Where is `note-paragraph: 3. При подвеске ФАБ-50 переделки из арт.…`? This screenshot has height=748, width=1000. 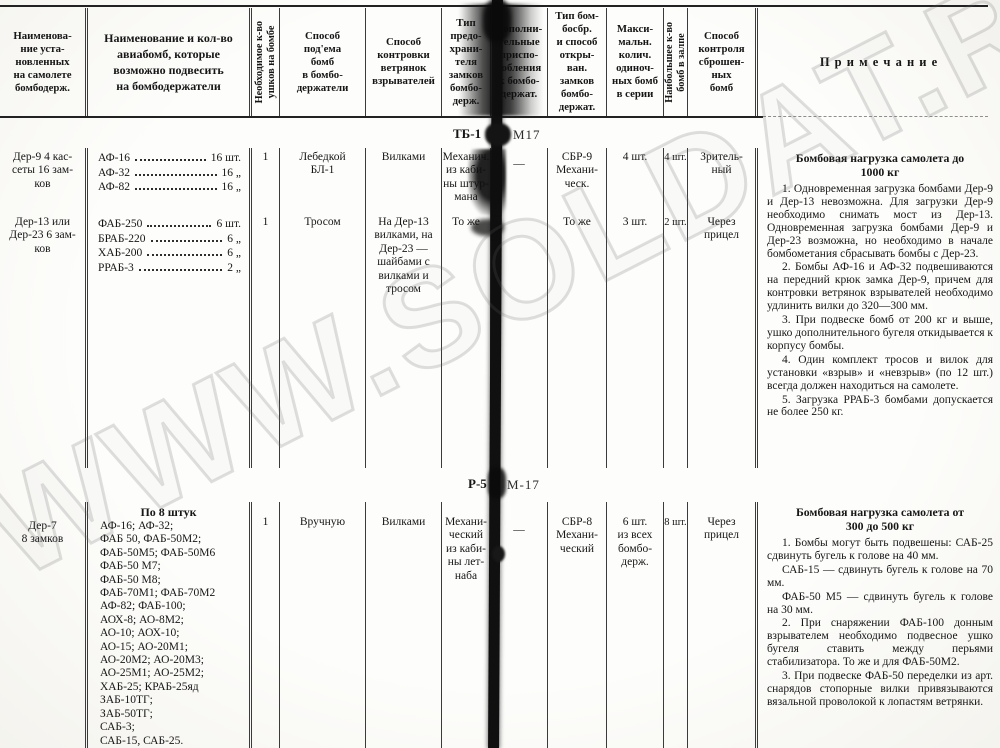
note-paragraph: 3. При подвеске ФАБ-50 переделки из арт.… is located at coordinates (880, 689).